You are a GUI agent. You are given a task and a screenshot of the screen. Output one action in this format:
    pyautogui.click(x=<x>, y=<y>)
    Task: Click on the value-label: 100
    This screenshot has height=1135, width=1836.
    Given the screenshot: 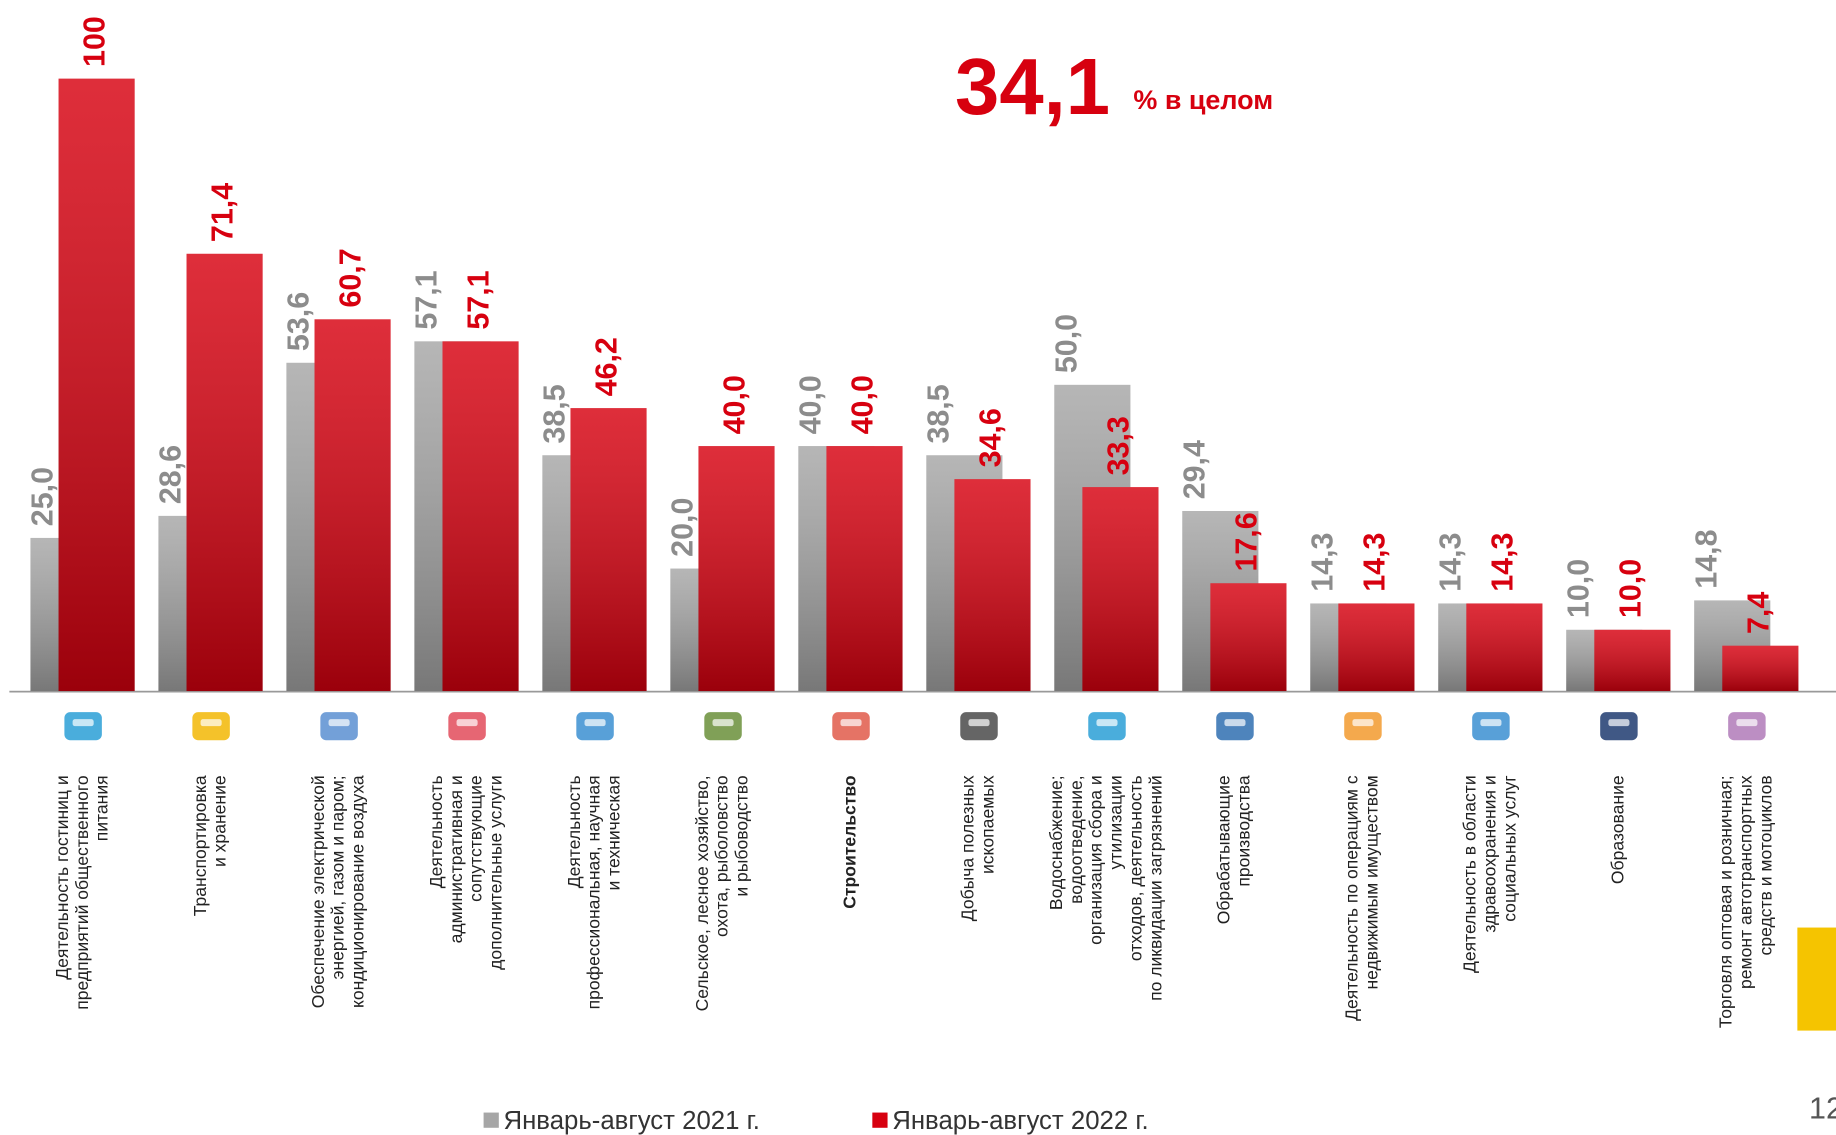 What is the action you would take?
    pyautogui.click(x=95, y=41)
    